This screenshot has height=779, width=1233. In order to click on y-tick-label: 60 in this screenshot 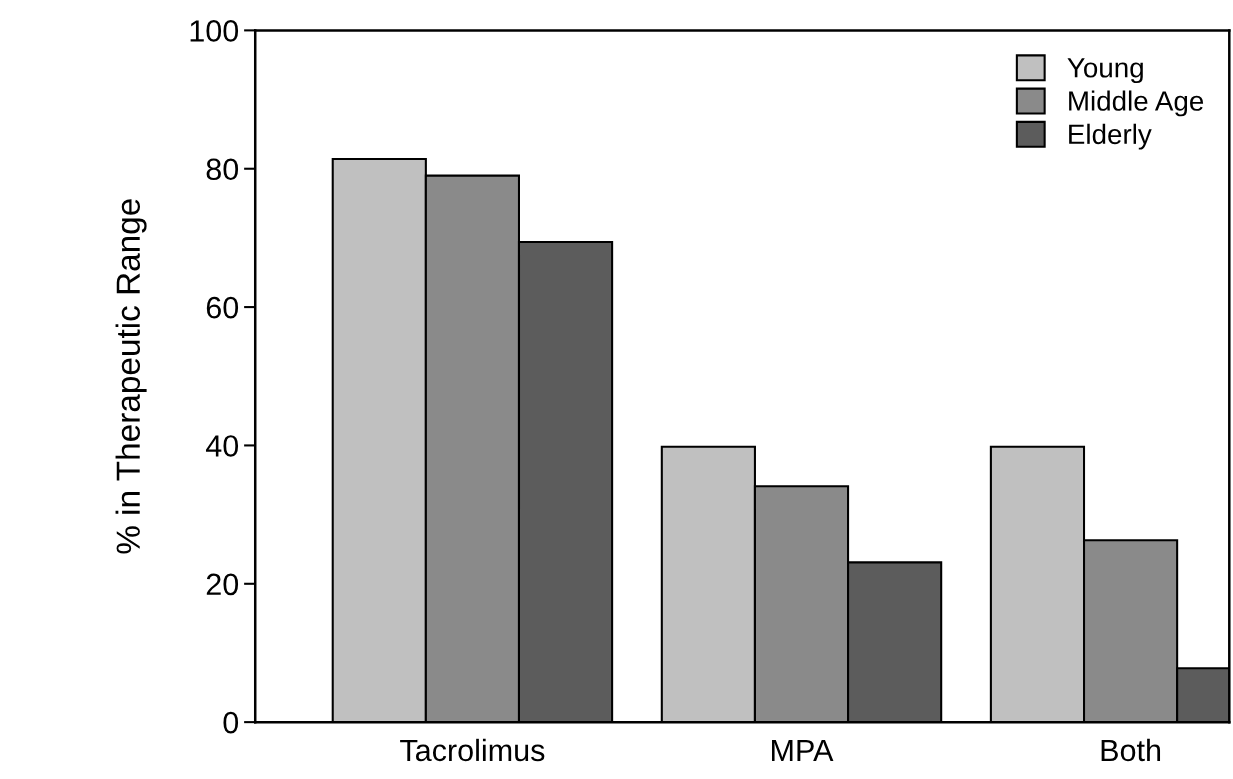, I will do `click(222, 307)`.